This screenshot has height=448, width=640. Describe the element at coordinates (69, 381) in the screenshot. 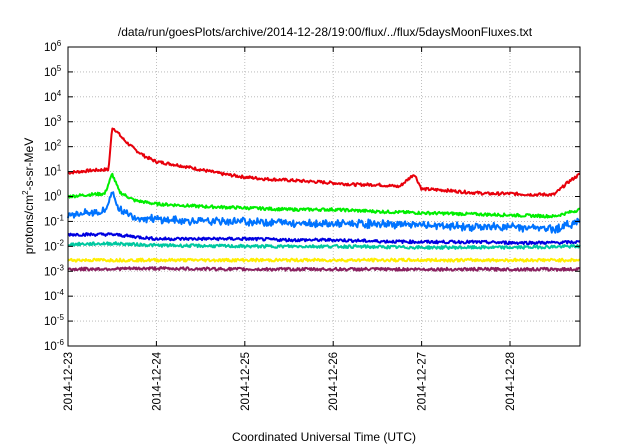

I see `x-tick-label: 2014-12-23` at that location.